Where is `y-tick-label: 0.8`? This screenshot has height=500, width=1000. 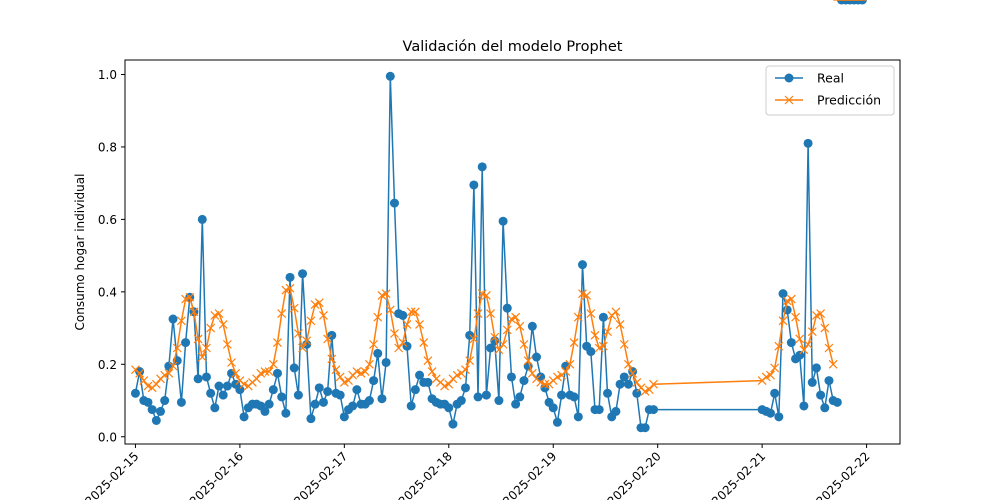 y-tick-label: 0.8 is located at coordinates (107, 147).